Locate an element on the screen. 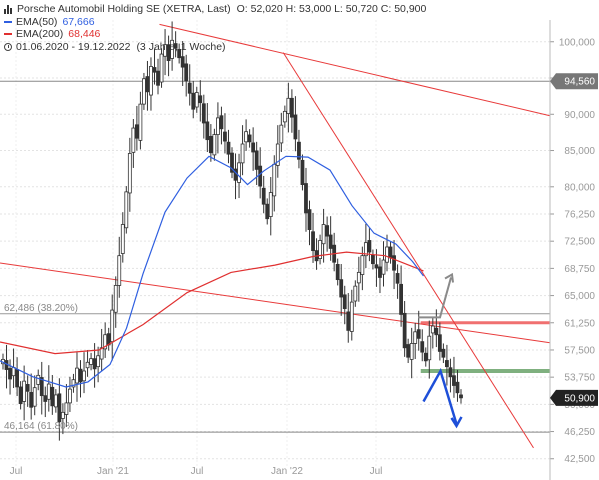 The width and height of the screenshot is (599, 480). y-tick-label: 72,500 is located at coordinates (579, 242).